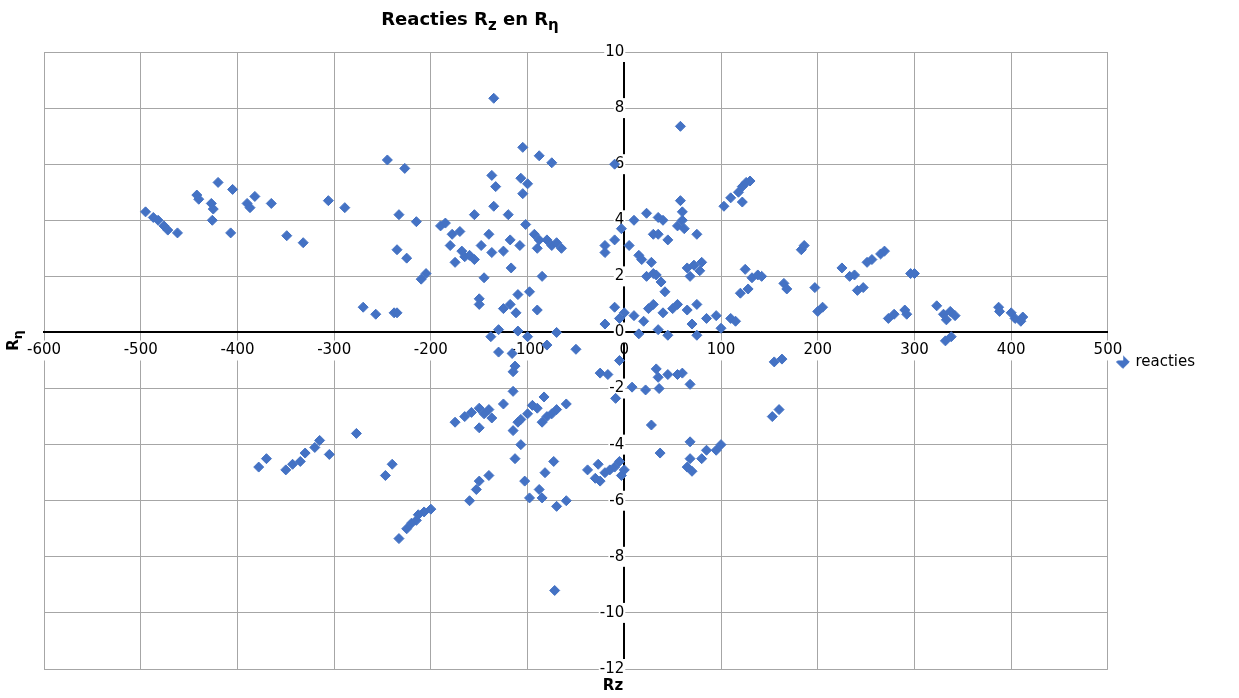 The width and height of the screenshot is (1239, 698). What do you see at coordinates (818, 349) in the screenshot?
I see `x-tick-label: 200` at bounding box center [818, 349].